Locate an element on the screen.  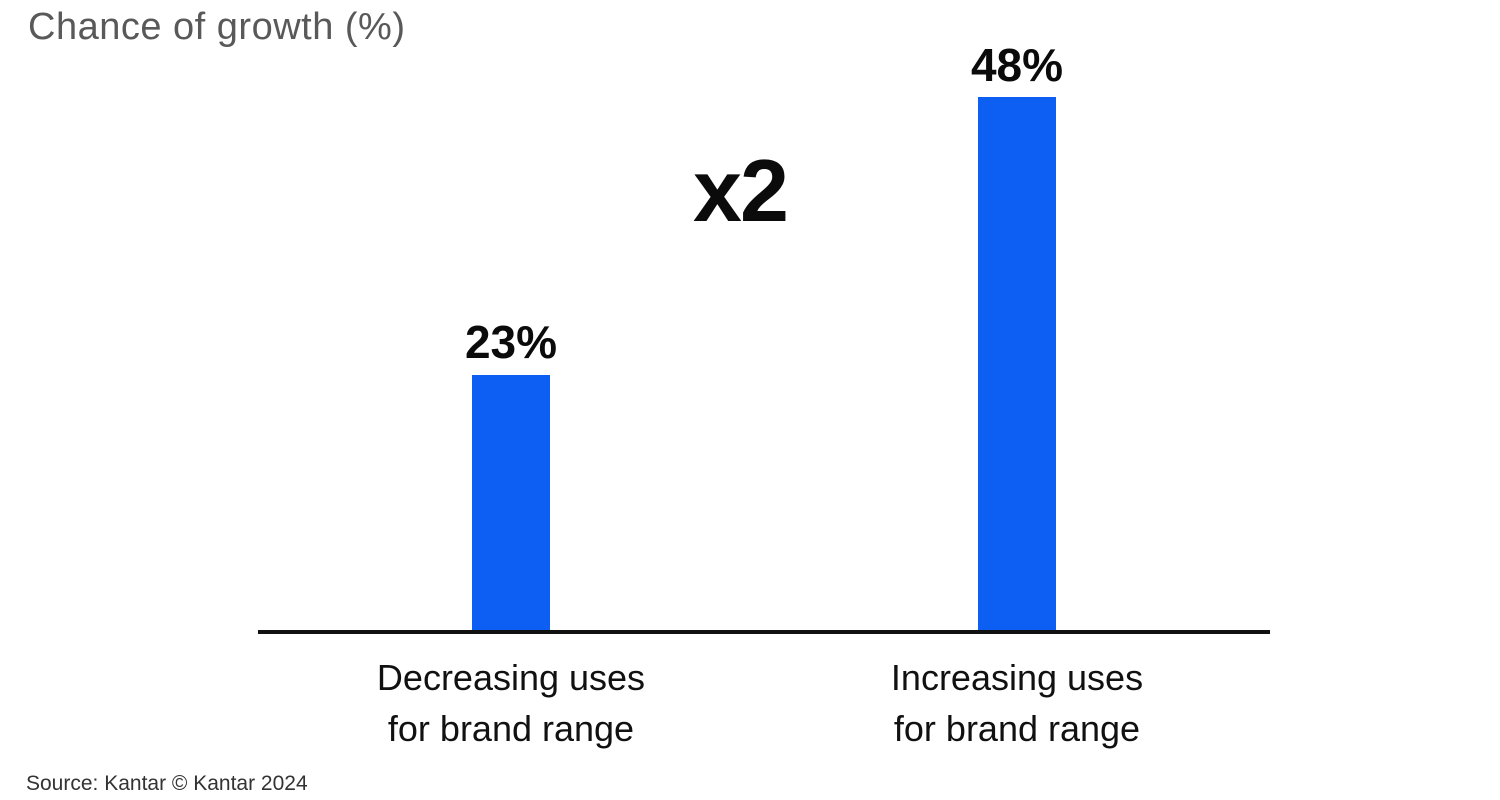
category-label-decreasing: Decreasing uses for brand range is located at coordinates (511, 703).